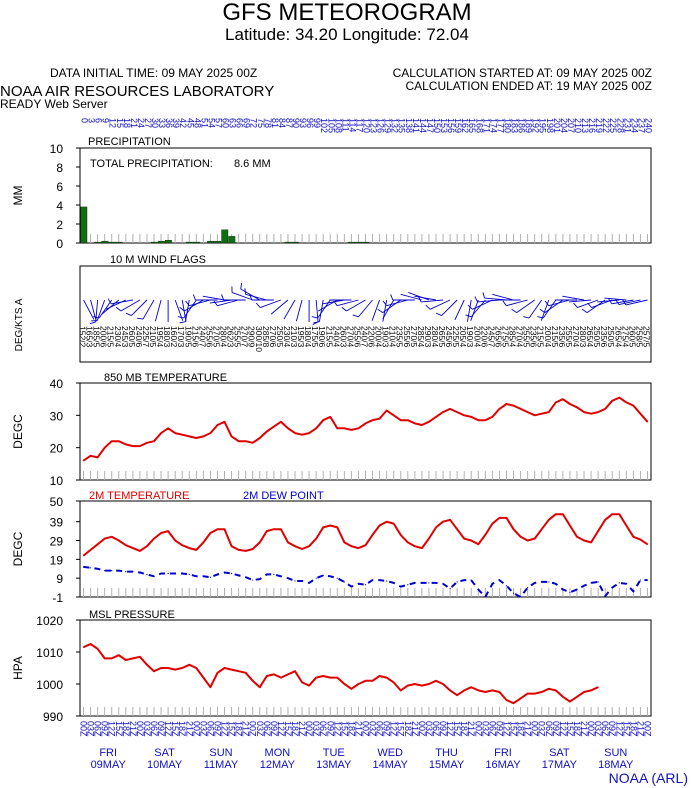 The image size is (694, 788). Describe the element at coordinates (195, 337) in the screenshot. I see `wind-value-label: 215/6` at that location.